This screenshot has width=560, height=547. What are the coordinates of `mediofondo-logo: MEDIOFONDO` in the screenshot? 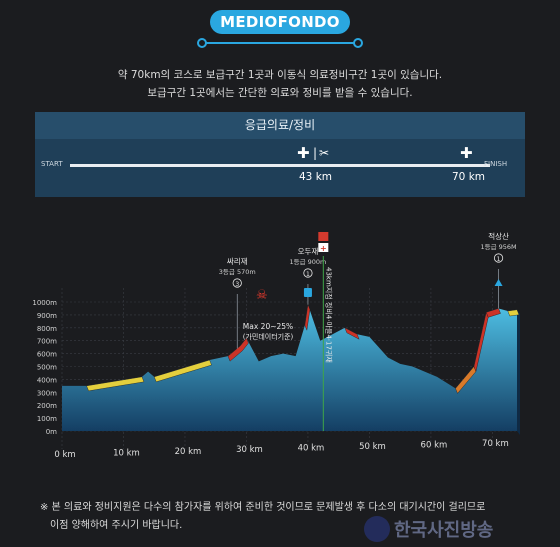 It's located at (280, 22).